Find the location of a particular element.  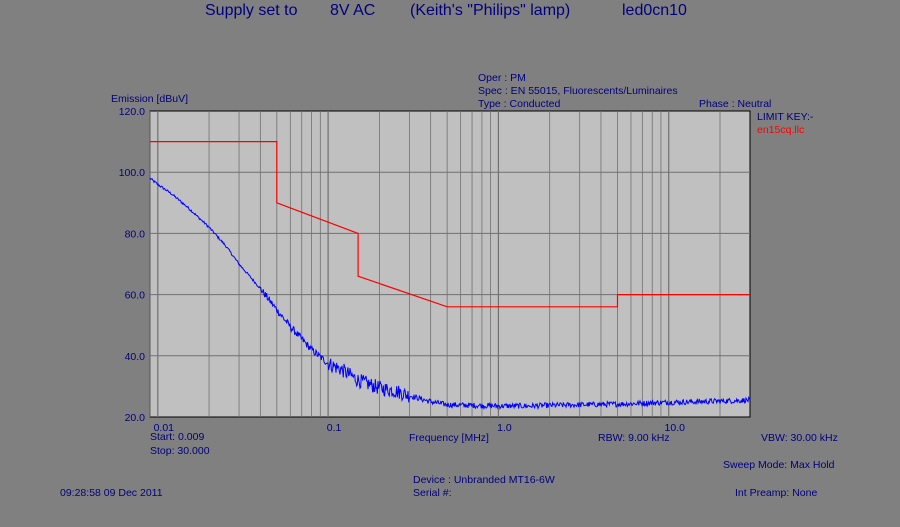

device-info: Device : Unbranded MT16-6W is located at coordinates (484, 480).